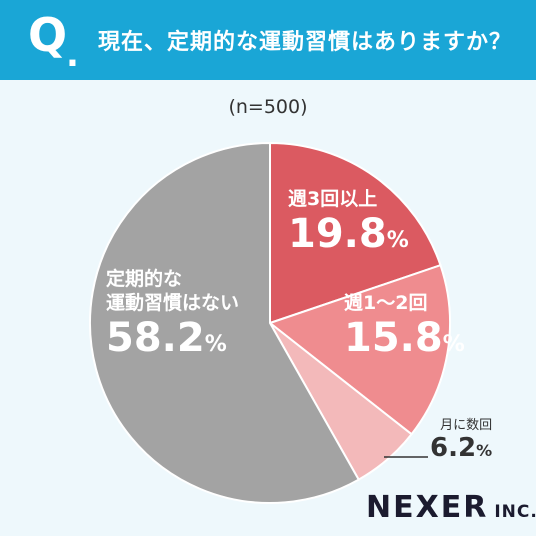 This screenshot has height=536, width=536. What do you see at coordinates (155, 337) in the screenshot?
I see `slice-value: 58.2` at bounding box center [155, 337].